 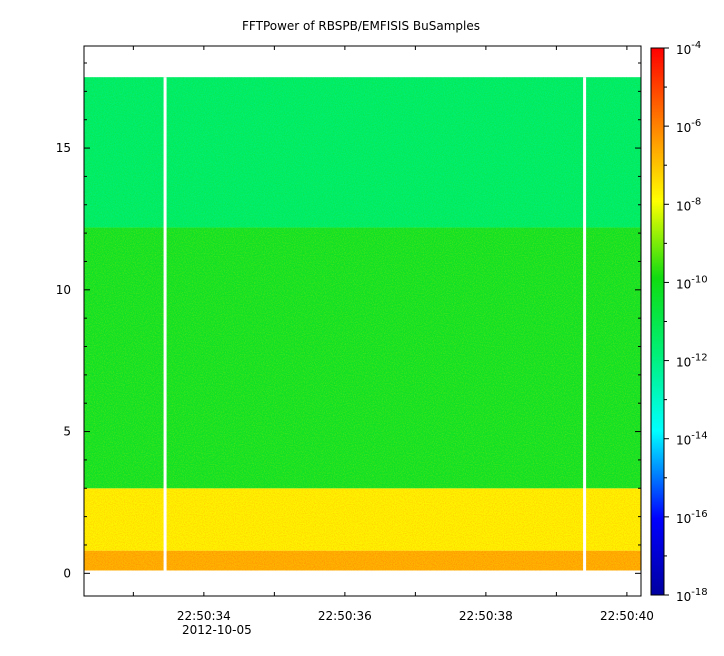 What do you see at coordinates (63, 290) in the screenshot?
I see `y-tick-label: 10` at bounding box center [63, 290].